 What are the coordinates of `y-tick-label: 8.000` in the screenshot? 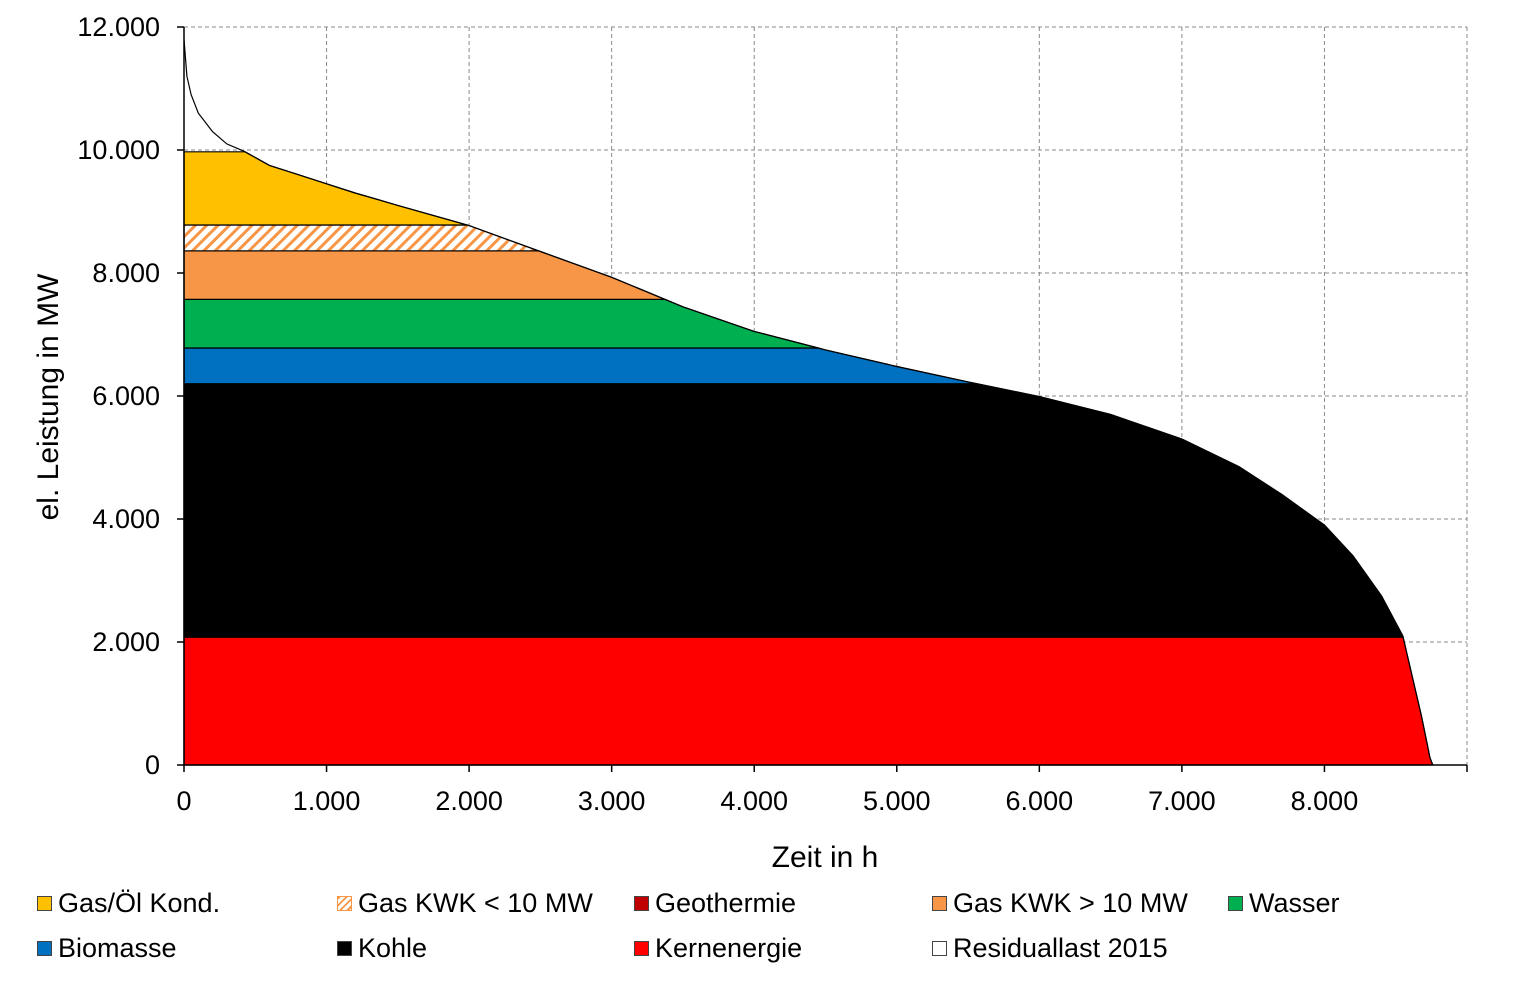 It's located at (126, 273).